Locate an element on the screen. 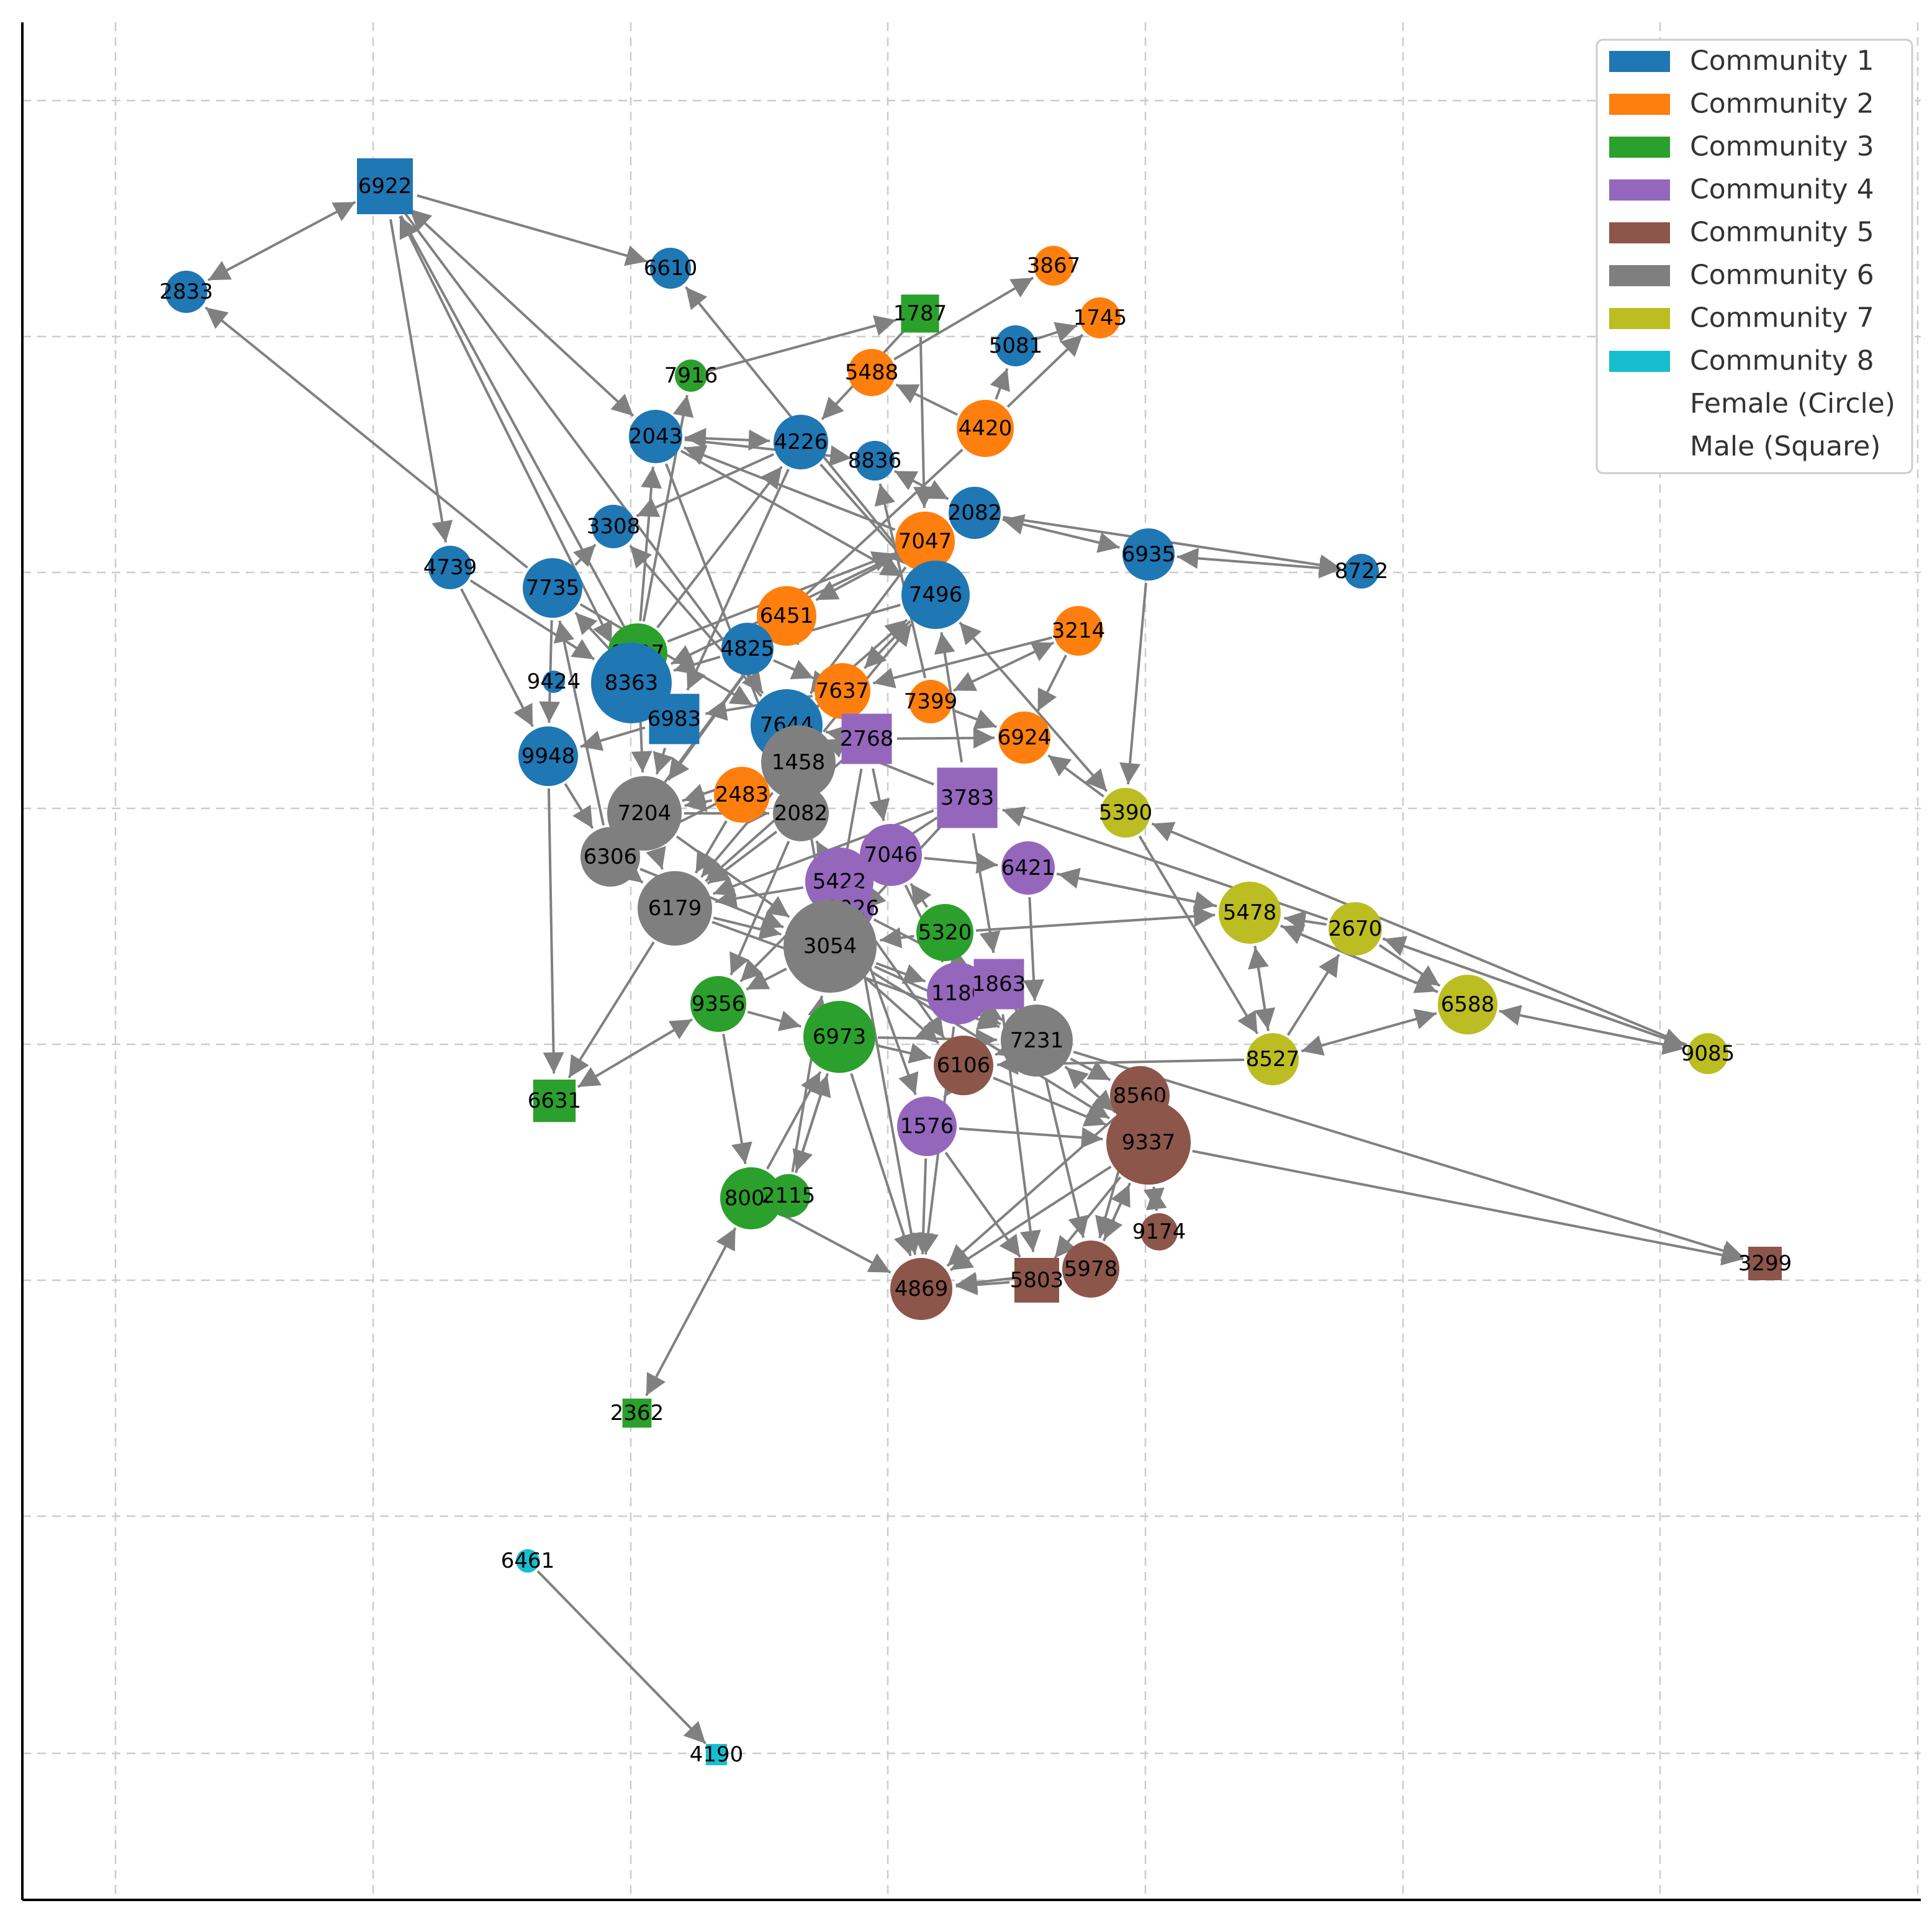 The height and width of the screenshot is (1921, 1932). node-label: 2082 is located at coordinates (975, 512).